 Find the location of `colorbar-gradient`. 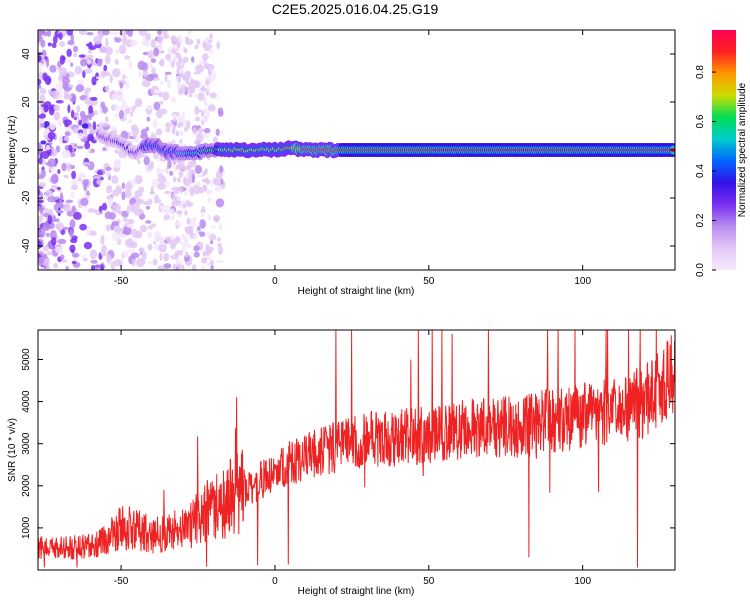

colorbar-gradient is located at coordinates (724, 150).